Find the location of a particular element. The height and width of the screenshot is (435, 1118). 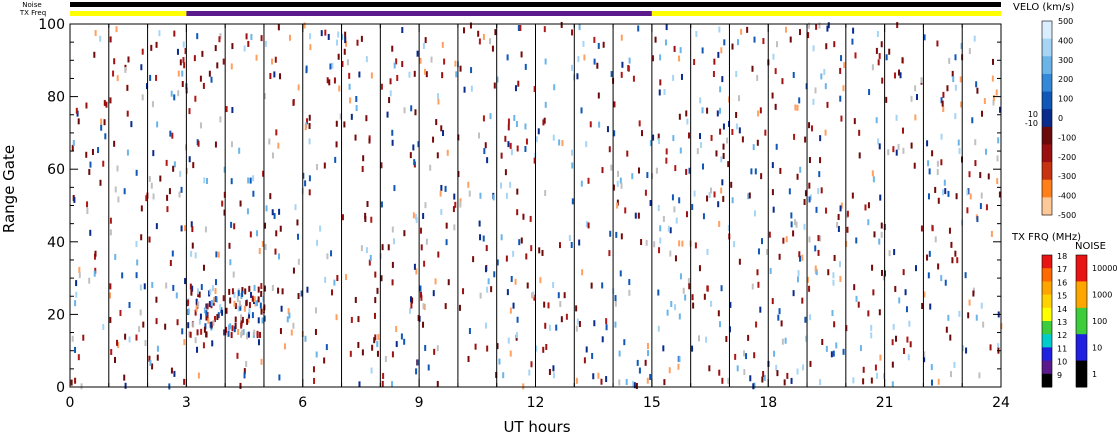

y-tick-label: 100 is located at coordinates (51, 25).